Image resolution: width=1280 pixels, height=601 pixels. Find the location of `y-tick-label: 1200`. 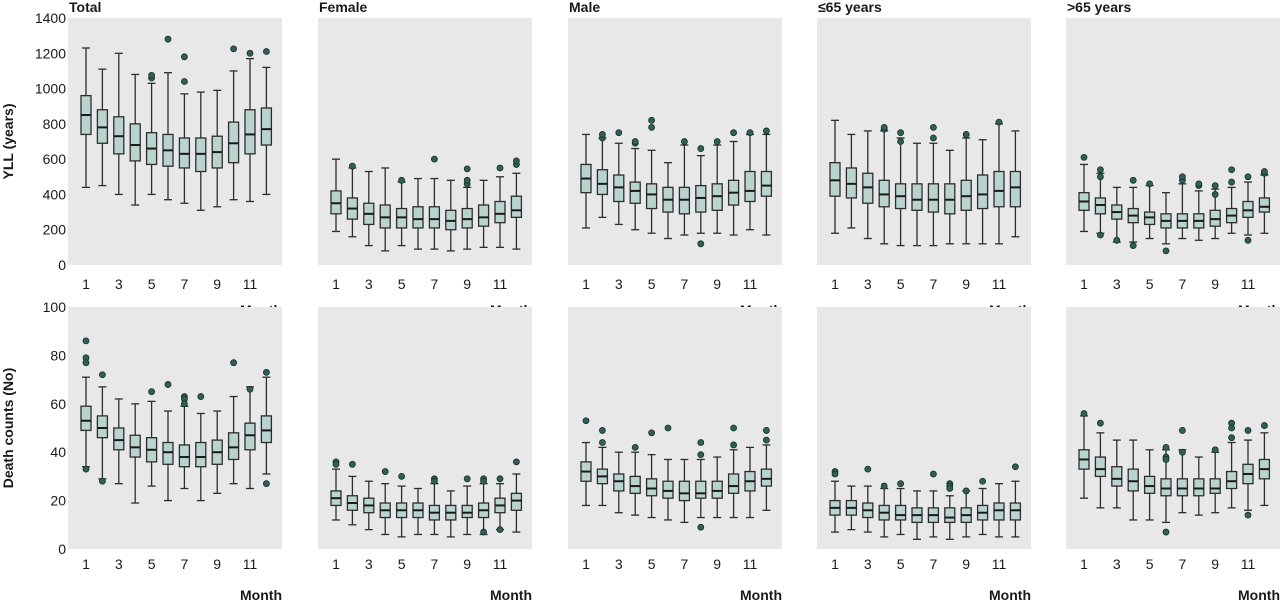

y-tick-label: 1200 is located at coordinates (50, 53).